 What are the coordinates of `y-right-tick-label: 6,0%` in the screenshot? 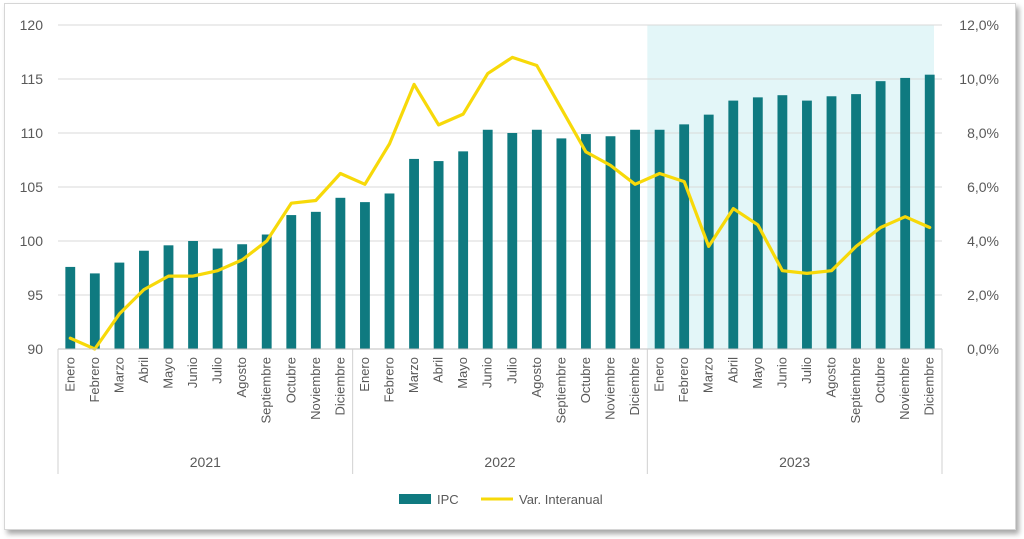 It's located at (983, 187).